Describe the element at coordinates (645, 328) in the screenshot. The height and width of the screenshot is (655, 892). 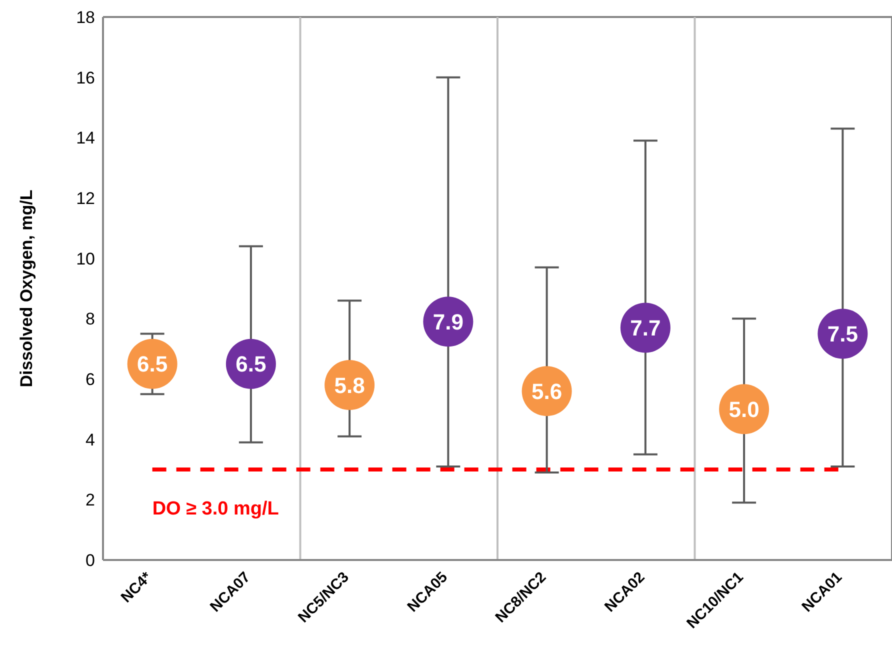
I see `data-label: 7.7` at that location.